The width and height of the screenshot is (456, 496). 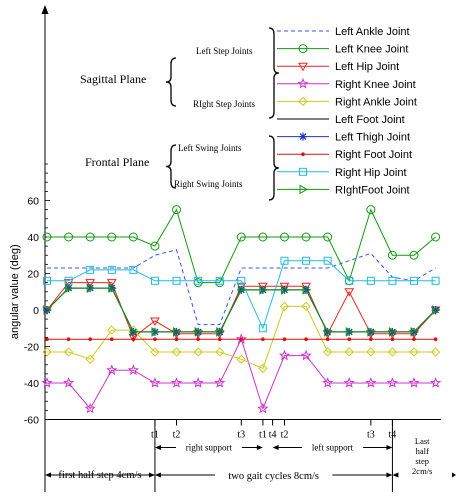 I want to click on legend-label: RIghtFoot Joint, so click(x=372, y=190).